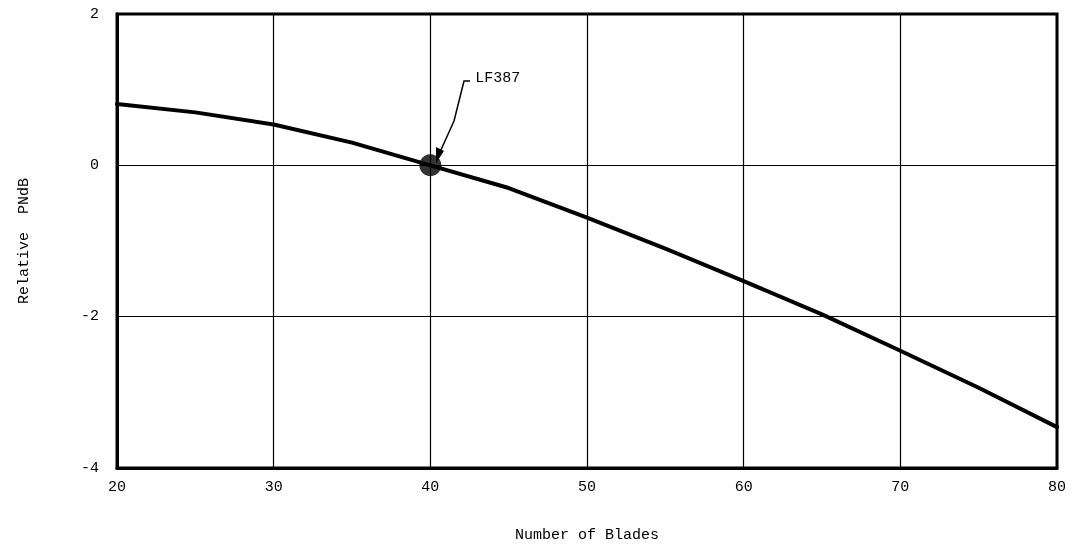 The image size is (1083, 551). I want to click on x-tick-label: 70, so click(900, 487).